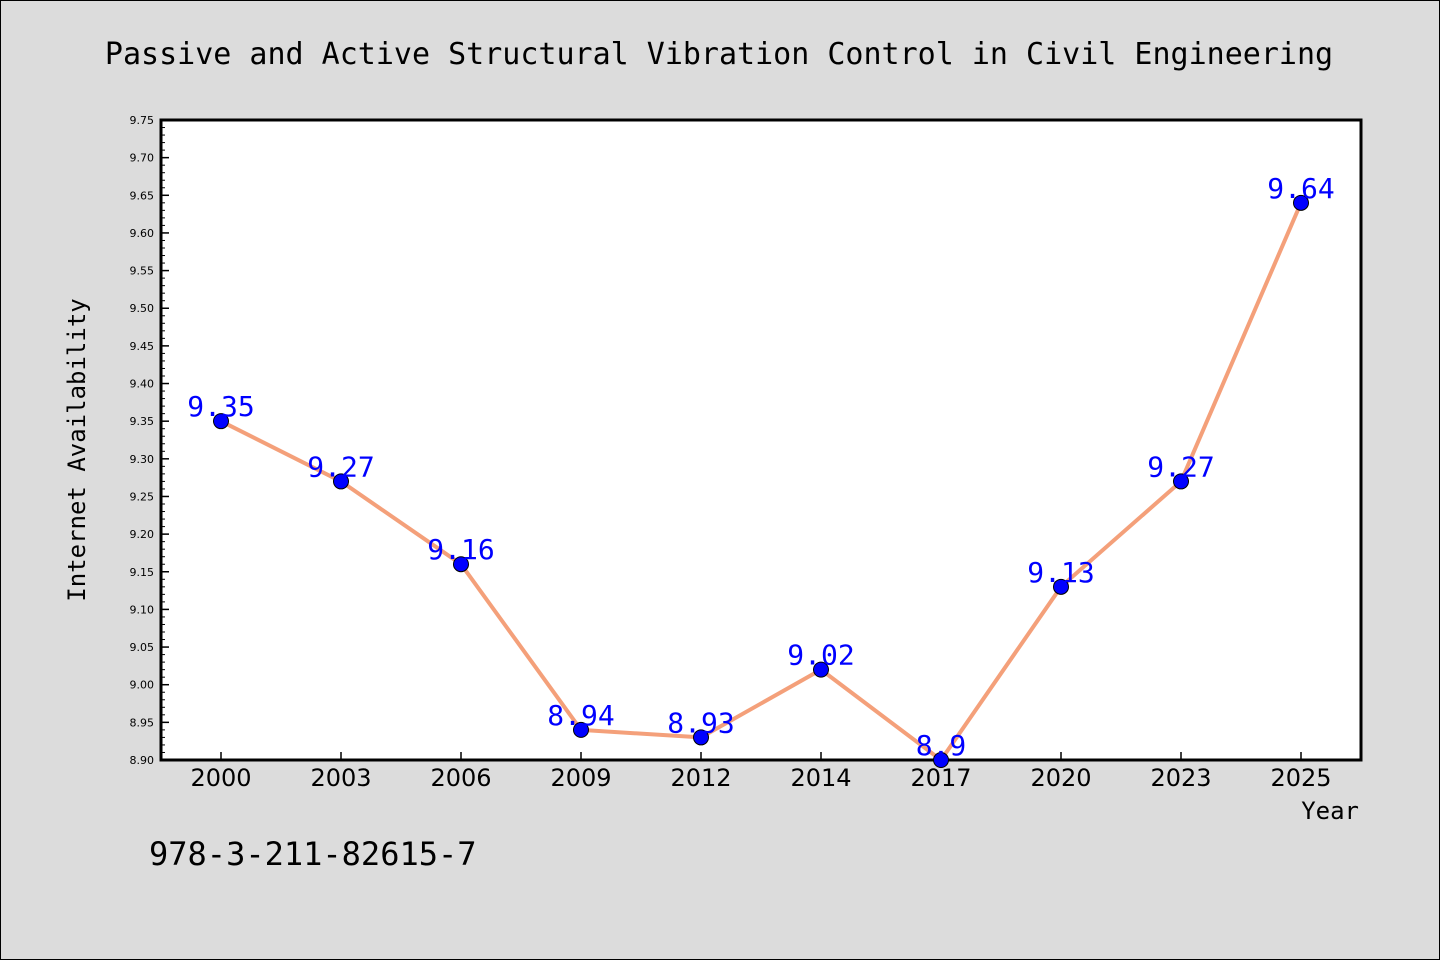  Describe the element at coordinates (142, 459) in the screenshot. I see `y-tick-label: 9.30` at that location.